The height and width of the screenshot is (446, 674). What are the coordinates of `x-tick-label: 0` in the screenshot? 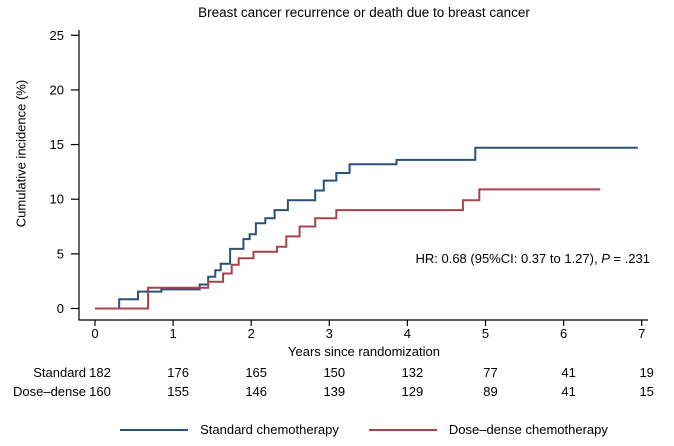 It's located at (94, 333).